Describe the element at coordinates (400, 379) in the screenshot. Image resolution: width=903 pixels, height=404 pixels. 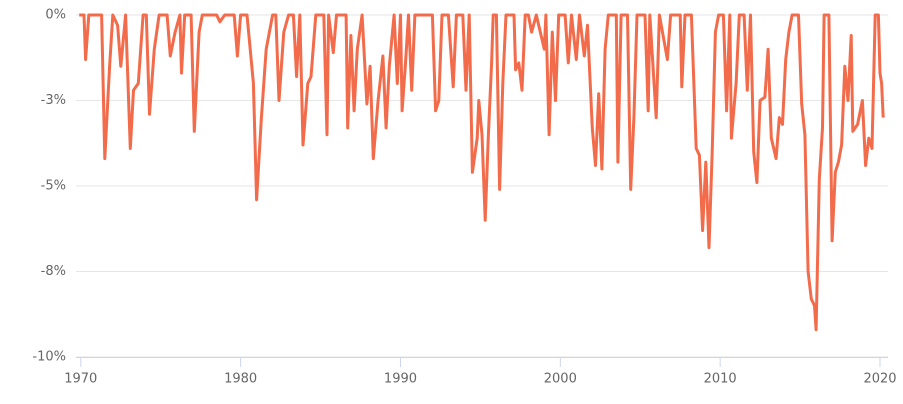
I see `x-tick-label: 1990` at that location.